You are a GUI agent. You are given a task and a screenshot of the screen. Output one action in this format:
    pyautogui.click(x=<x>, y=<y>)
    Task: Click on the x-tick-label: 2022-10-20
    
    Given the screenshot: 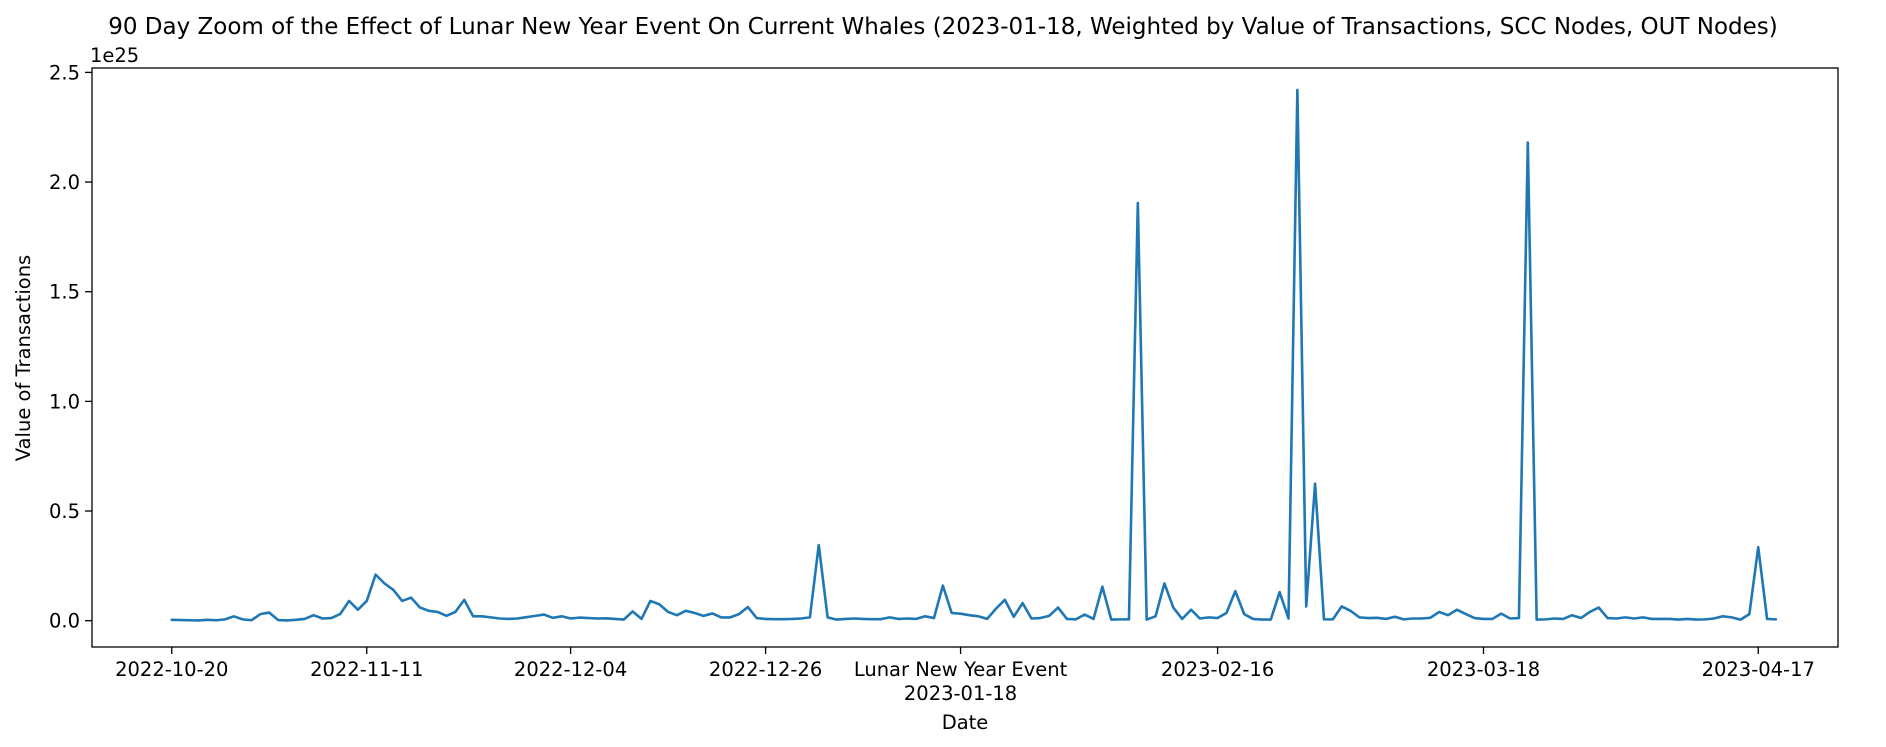 What is the action you would take?
    pyautogui.click(x=171, y=669)
    